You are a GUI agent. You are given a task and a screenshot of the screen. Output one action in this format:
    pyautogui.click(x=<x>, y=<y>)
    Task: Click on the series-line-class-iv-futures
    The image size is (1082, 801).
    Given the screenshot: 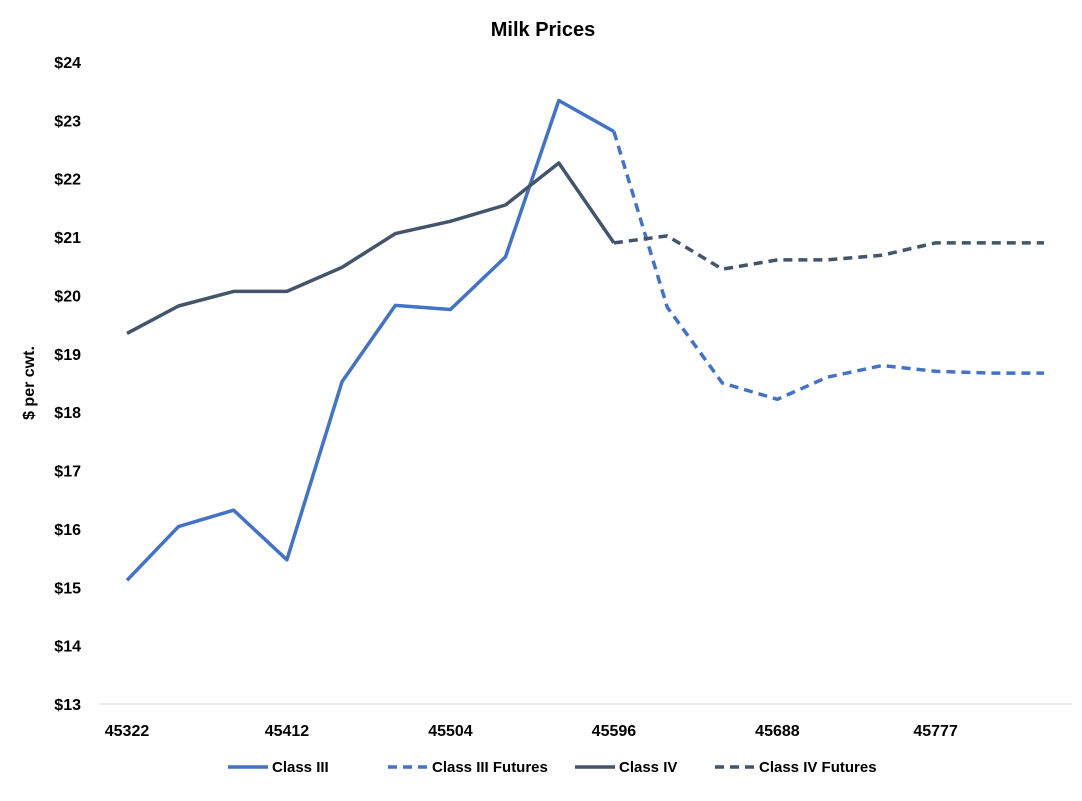 What is the action you would take?
    pyautogui.click(x=828, y=252)
    